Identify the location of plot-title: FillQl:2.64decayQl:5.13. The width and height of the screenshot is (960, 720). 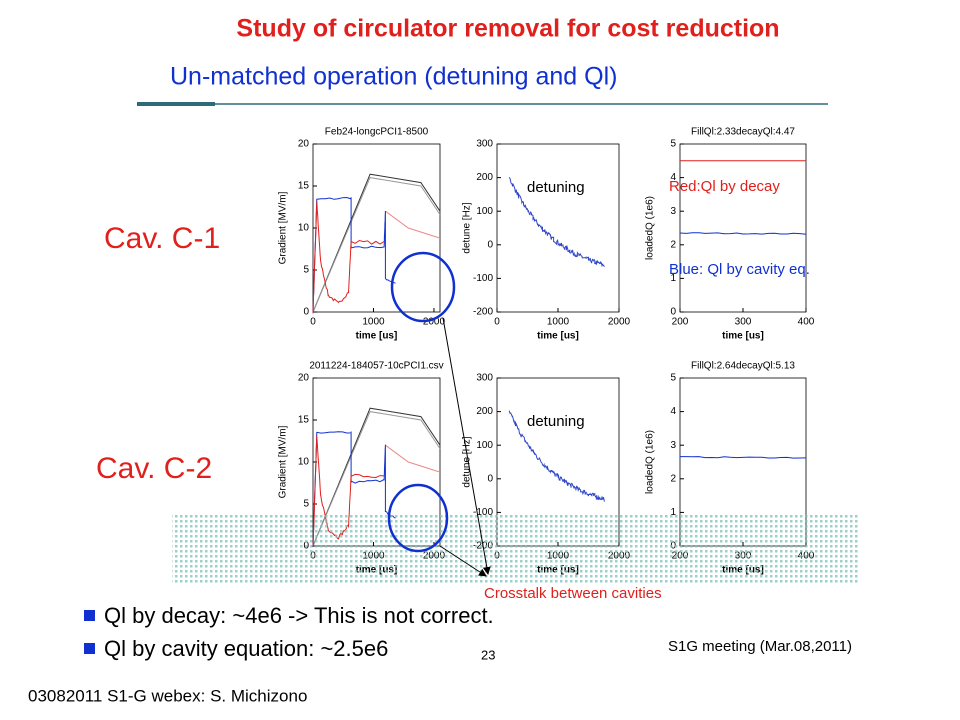
(743, 366).